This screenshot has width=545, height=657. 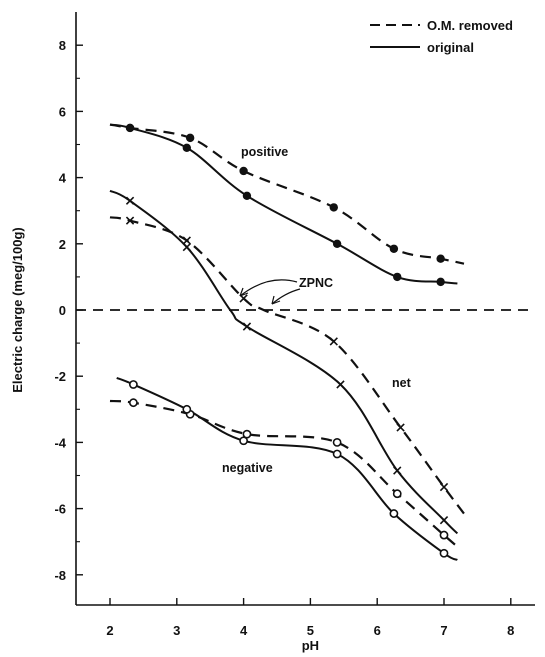 I want to click on x-tick-label: 7, so click(x=443, y=630).